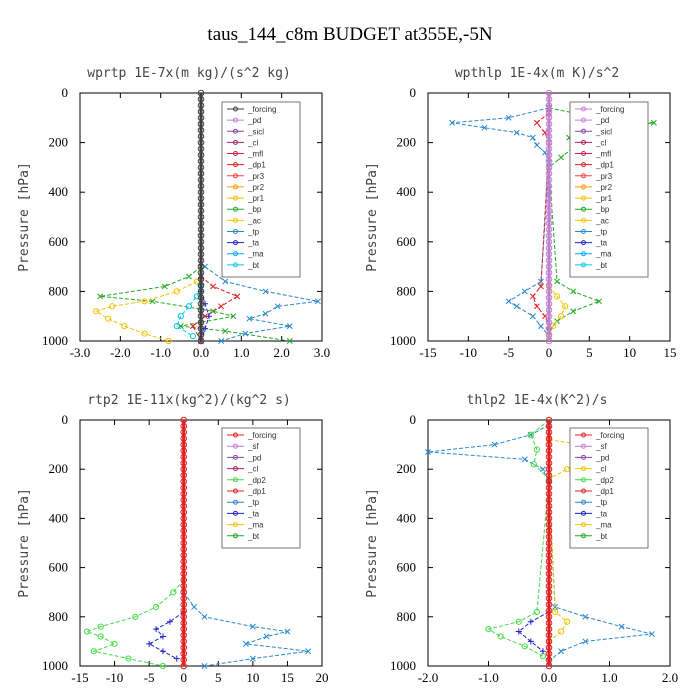 Image resolution: width=700 pixels, height=700 pixels. What do you see at coordinates (601, 446) in the screenshot?
I see `legend-label: _sf` at bounding box center [601, 446].